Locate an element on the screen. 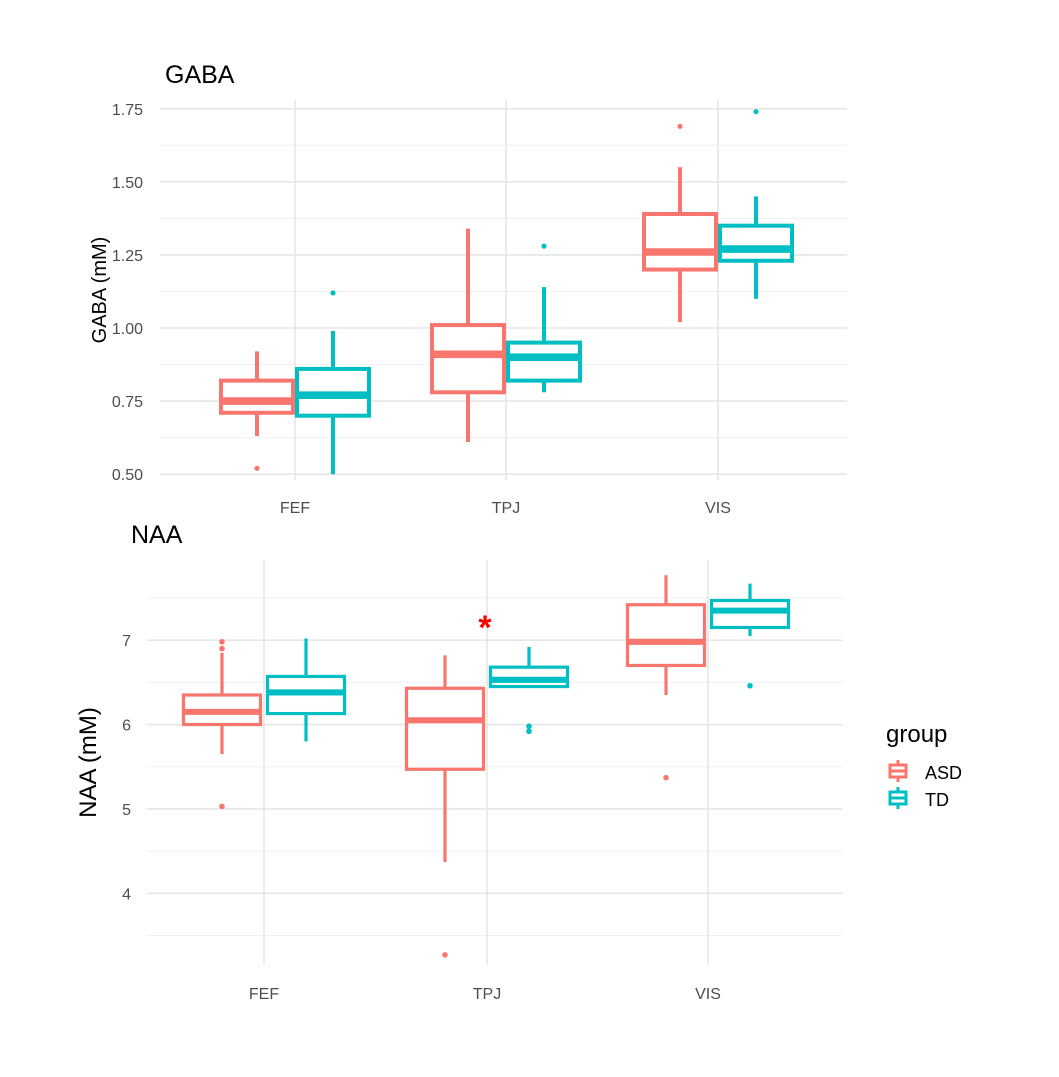  naa-ytick-label: 5 is located at coordinates (126, 810).